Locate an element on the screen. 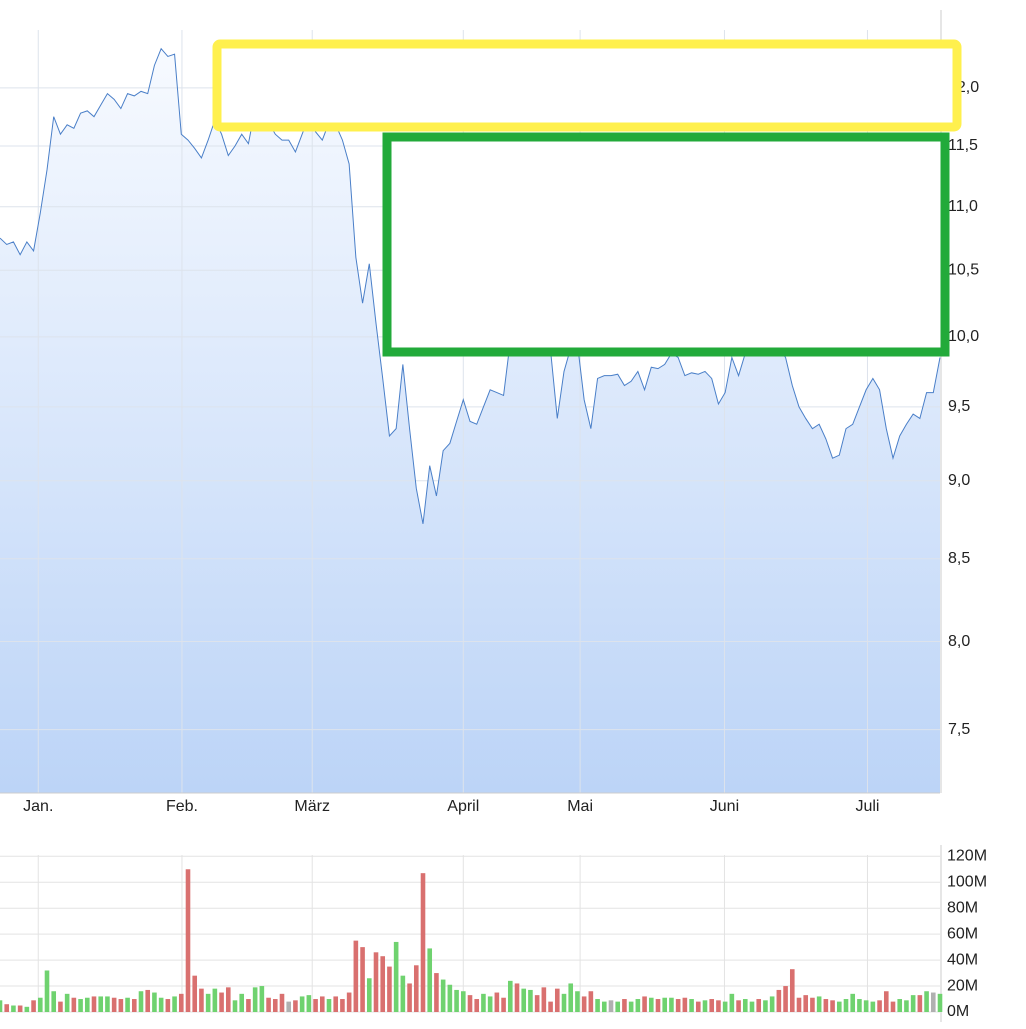  y-tick-label: 0M is located at coordinates (958, 1011).